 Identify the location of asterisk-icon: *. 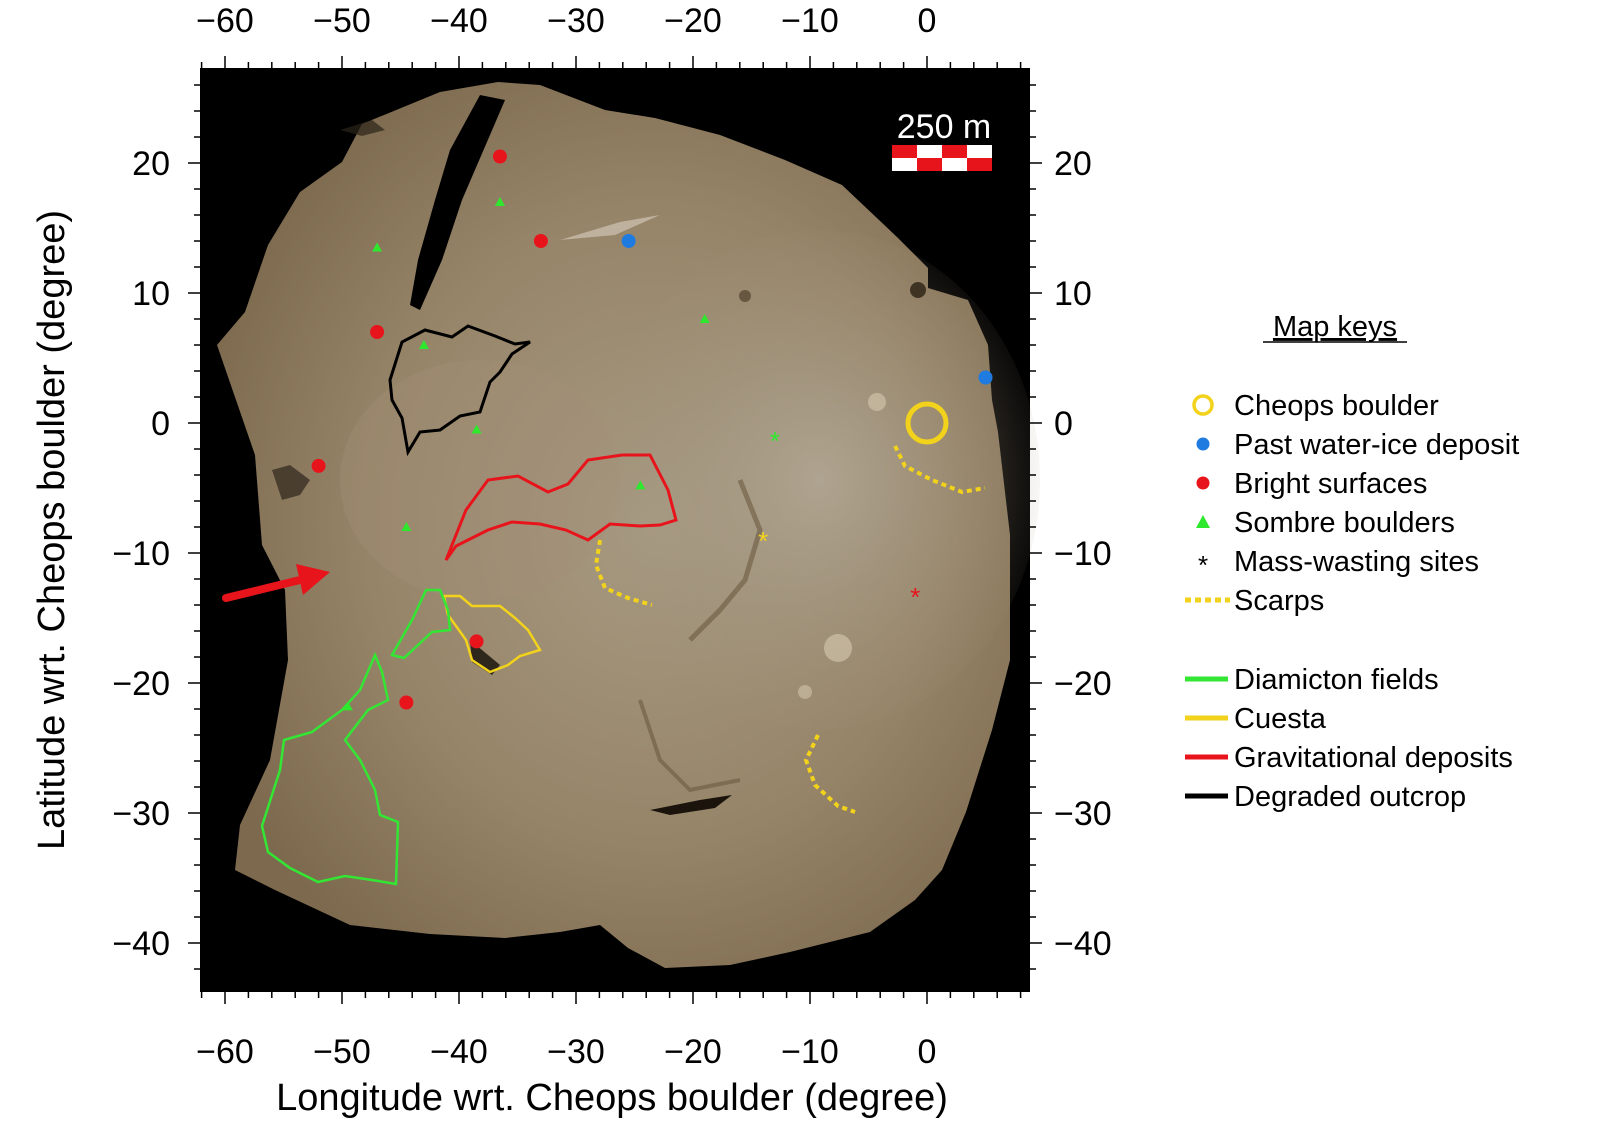
(1203, 565).